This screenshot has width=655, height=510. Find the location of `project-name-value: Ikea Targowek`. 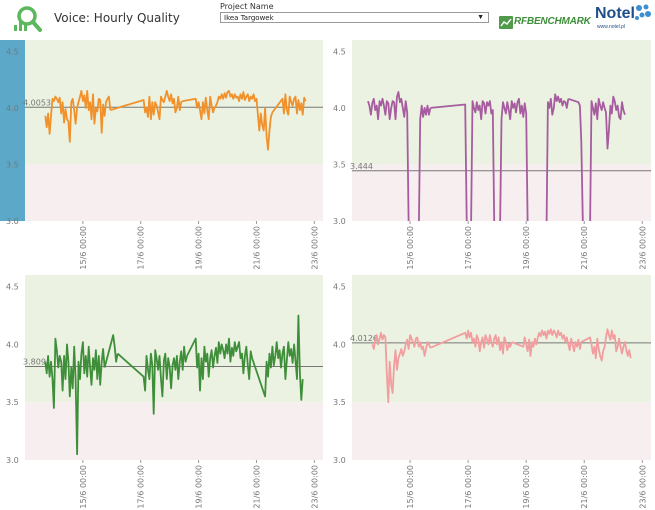

project-name-value: Ikea Targowek is located at coordinates (249, 18).